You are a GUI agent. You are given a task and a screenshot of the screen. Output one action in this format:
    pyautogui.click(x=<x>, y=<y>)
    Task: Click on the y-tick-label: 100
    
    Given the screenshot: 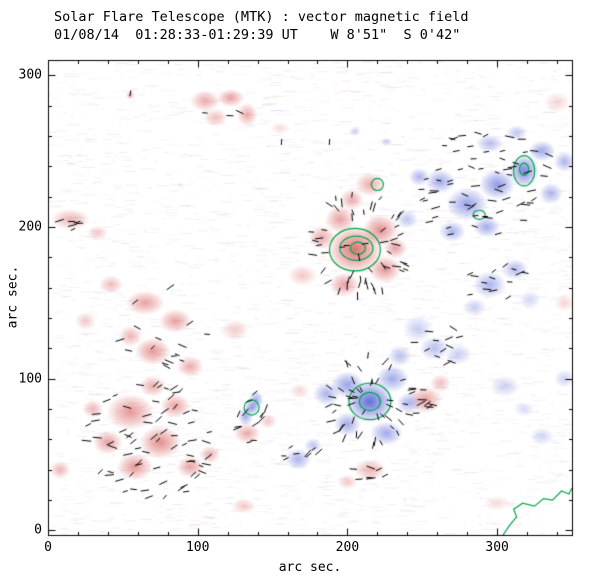 What is the action you would take?
    pyautogui.click(x=30, y=379)
    